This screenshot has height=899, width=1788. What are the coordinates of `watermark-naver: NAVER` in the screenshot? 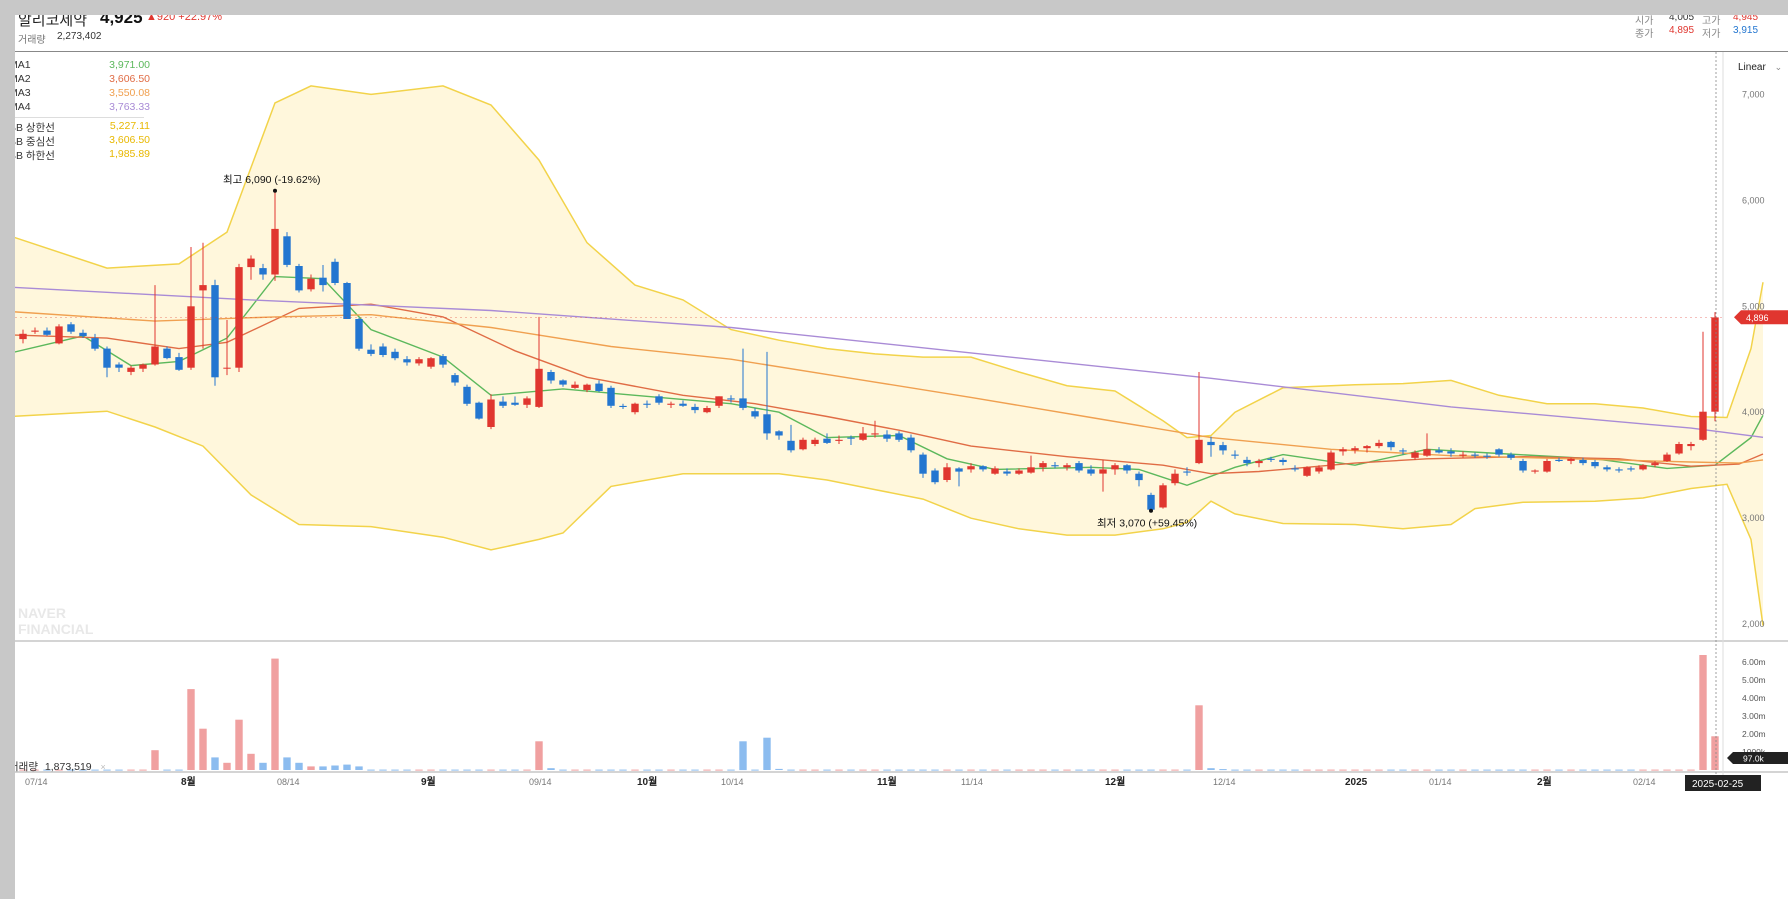 It's located at (42, 613).